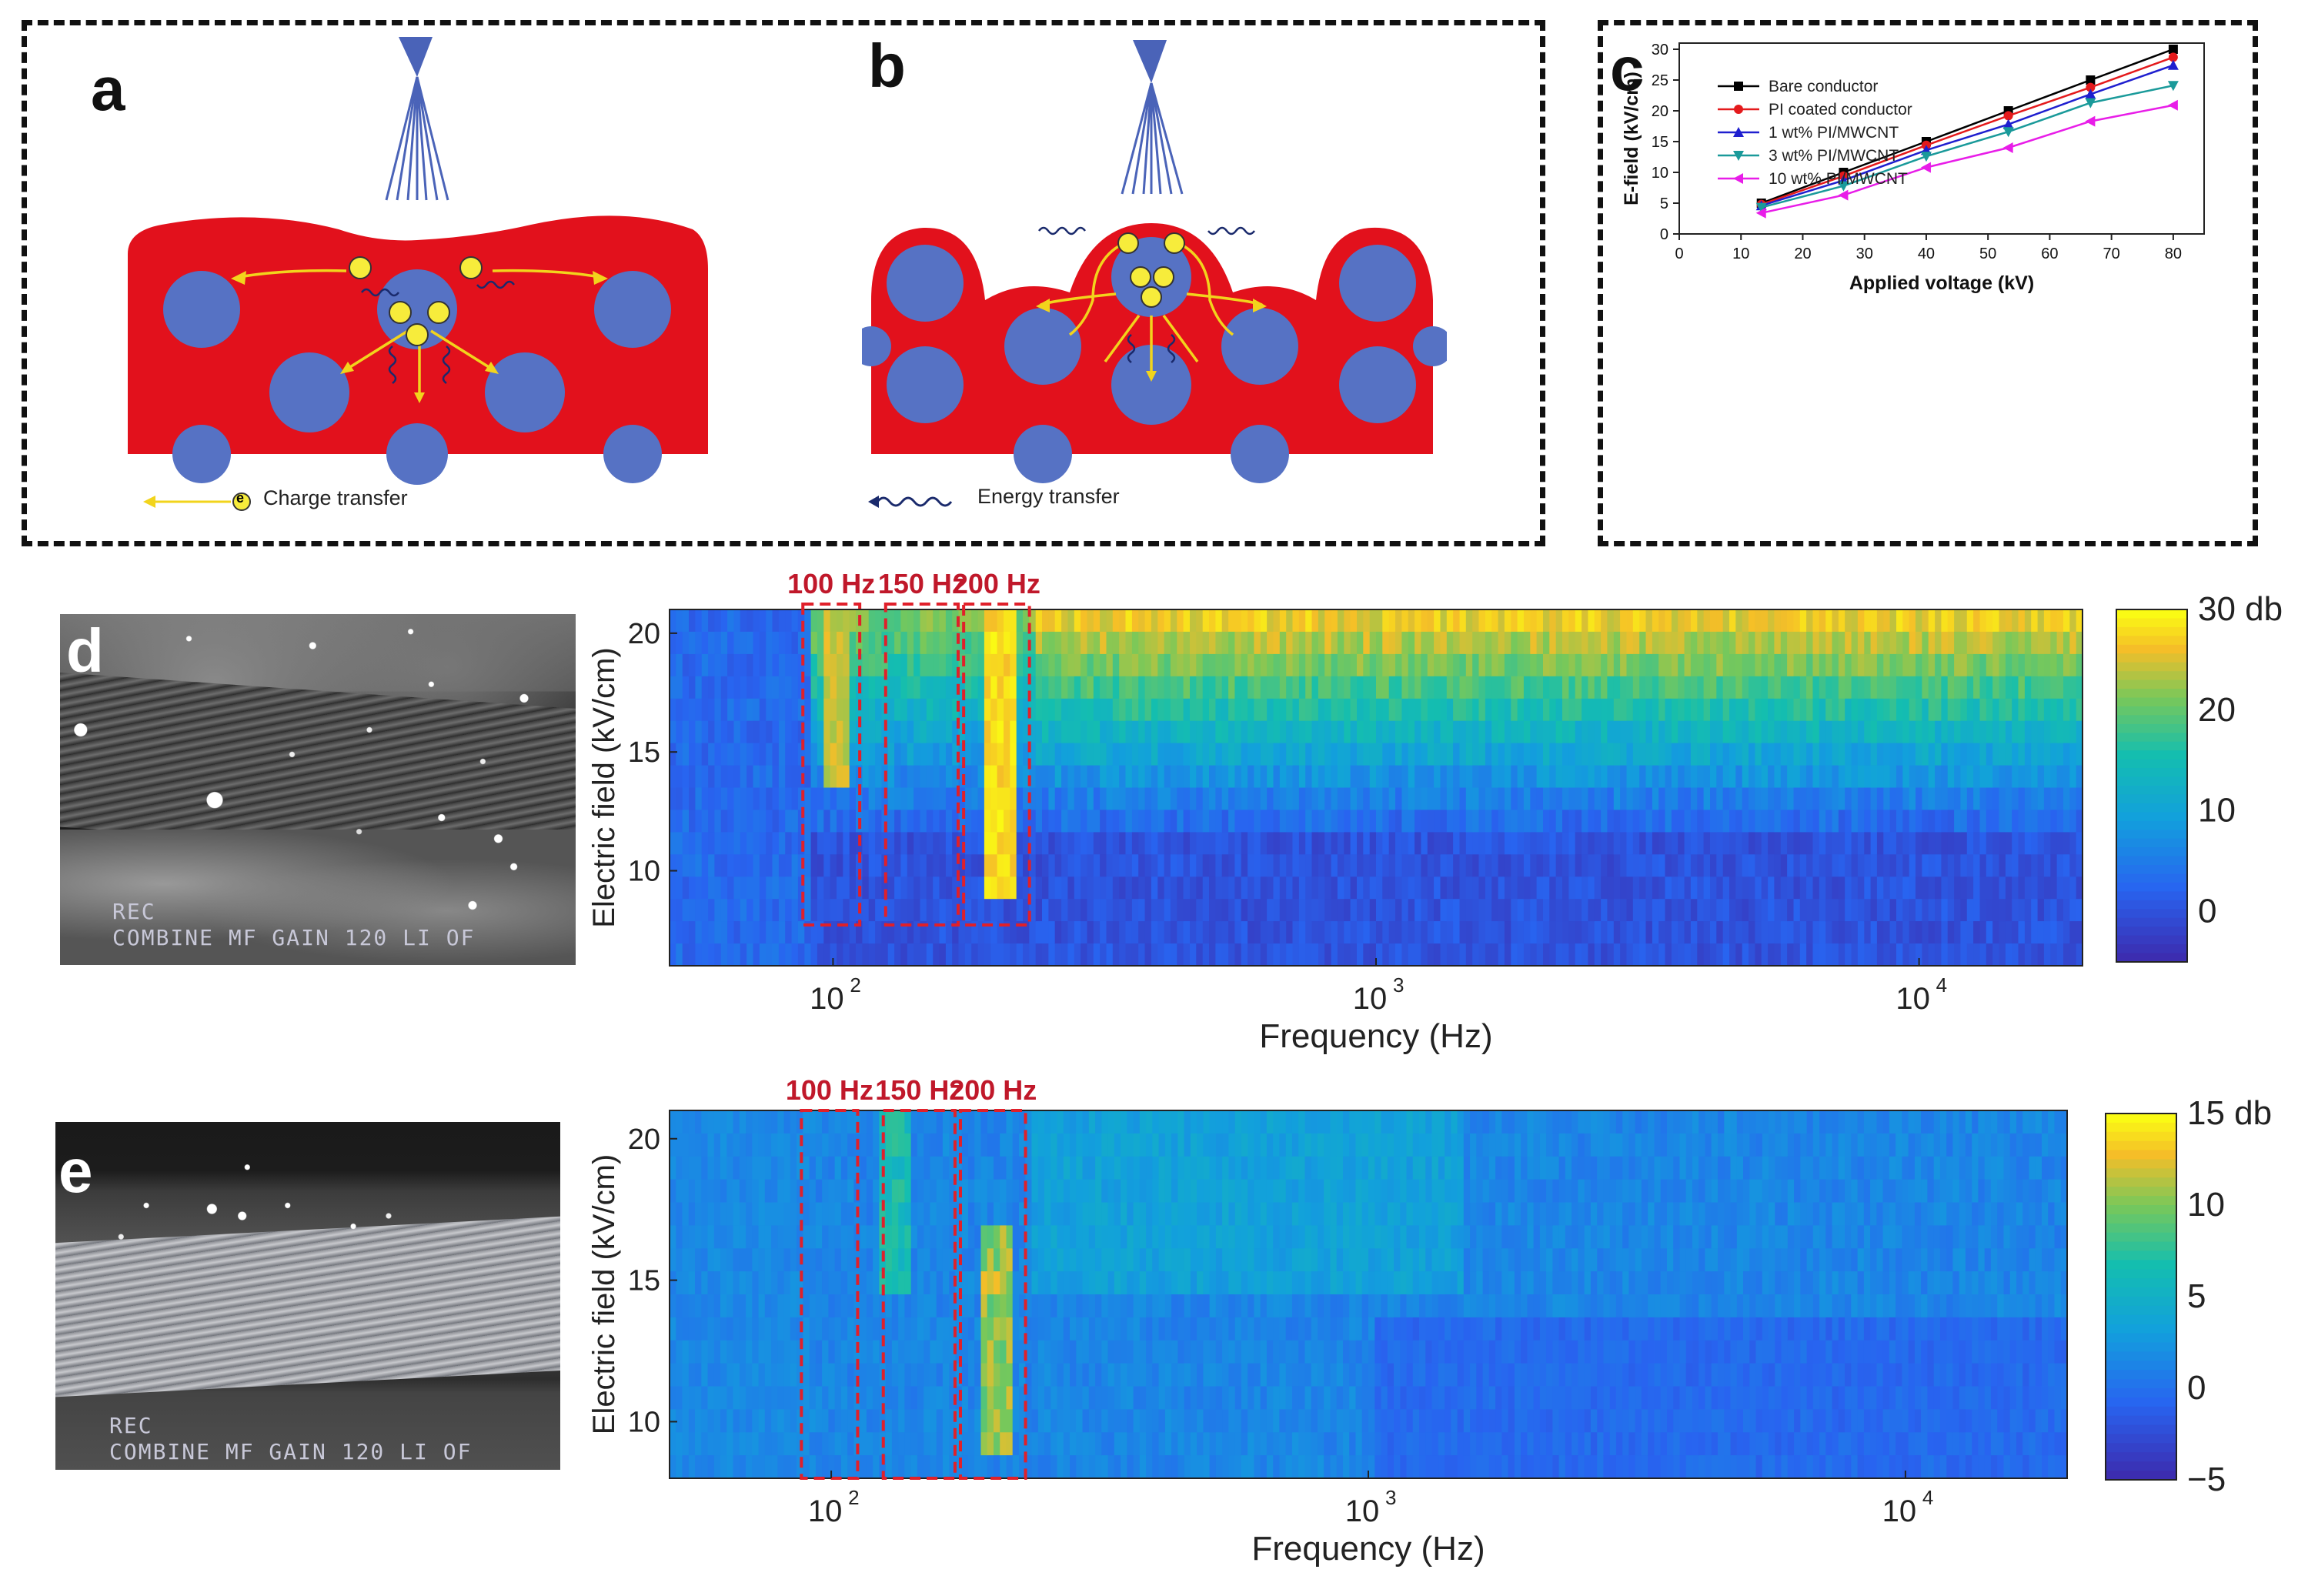  I want to click on data-point-c, so click(2008, 116).